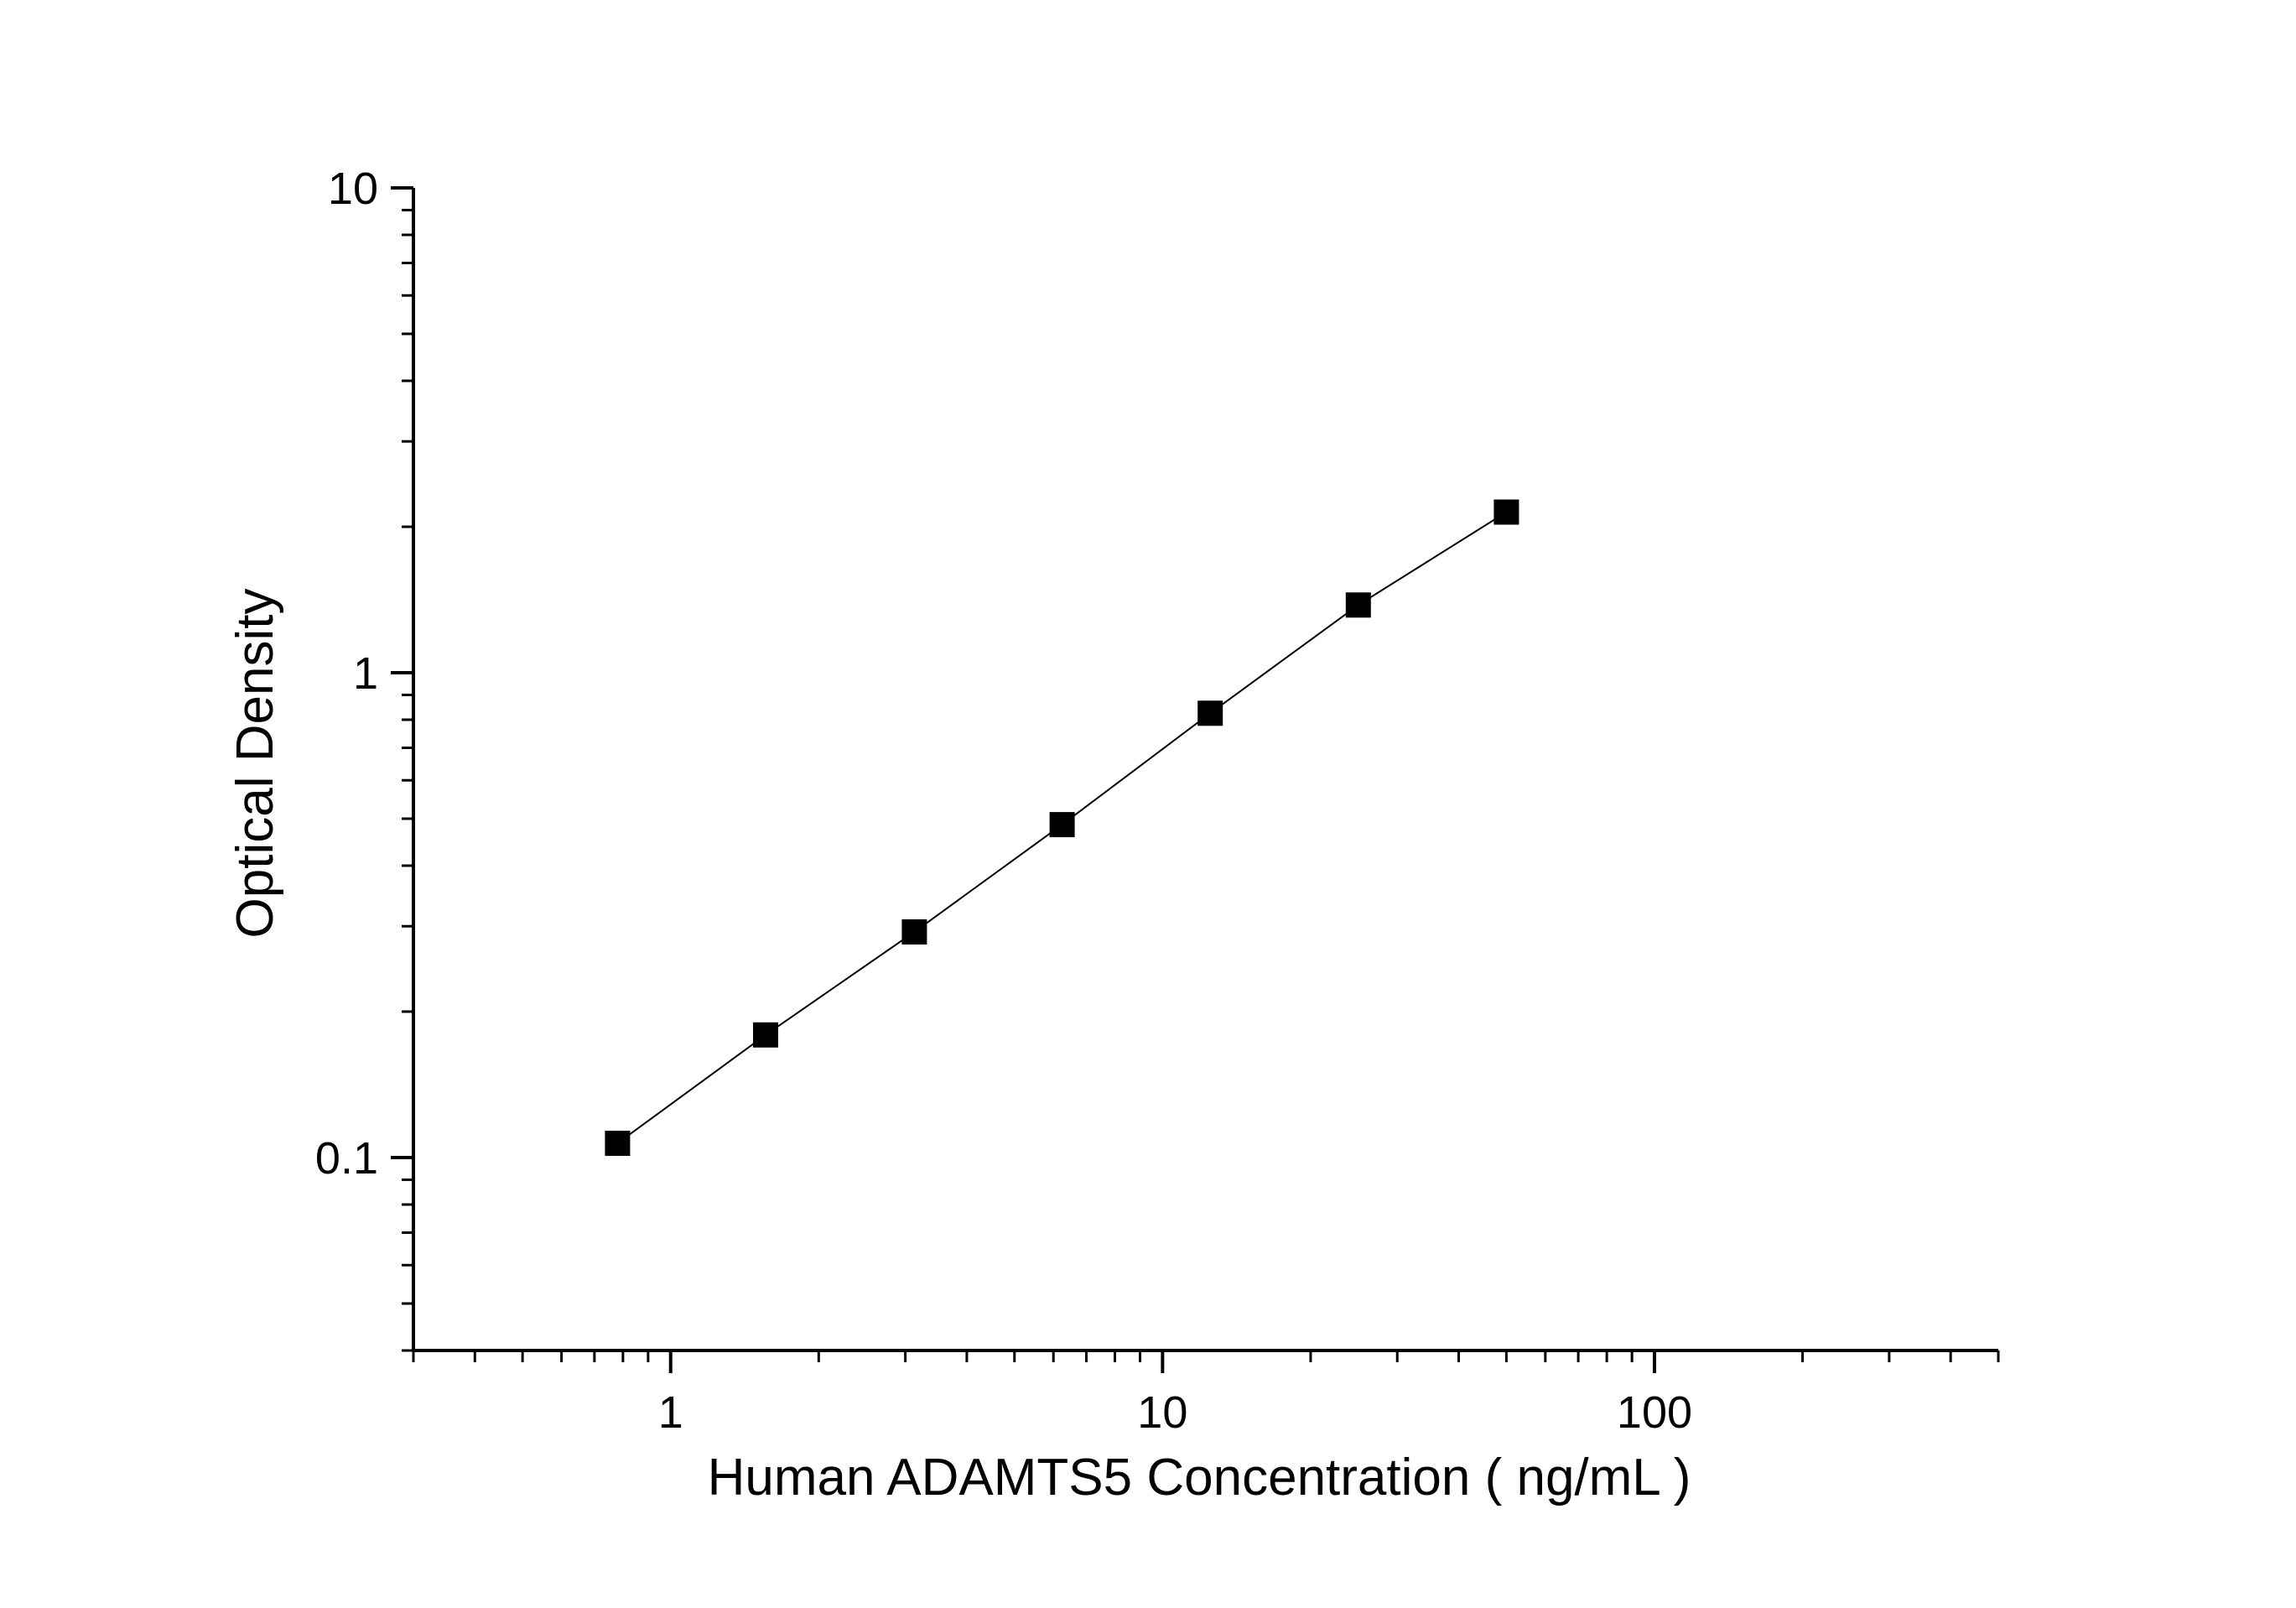 The height and width of the screenshot is (1608, 2296). What do you see at coordinates (365, 674) in the screenshot?
I see `y-tick-label: 1` at bounding box center [365, 674].